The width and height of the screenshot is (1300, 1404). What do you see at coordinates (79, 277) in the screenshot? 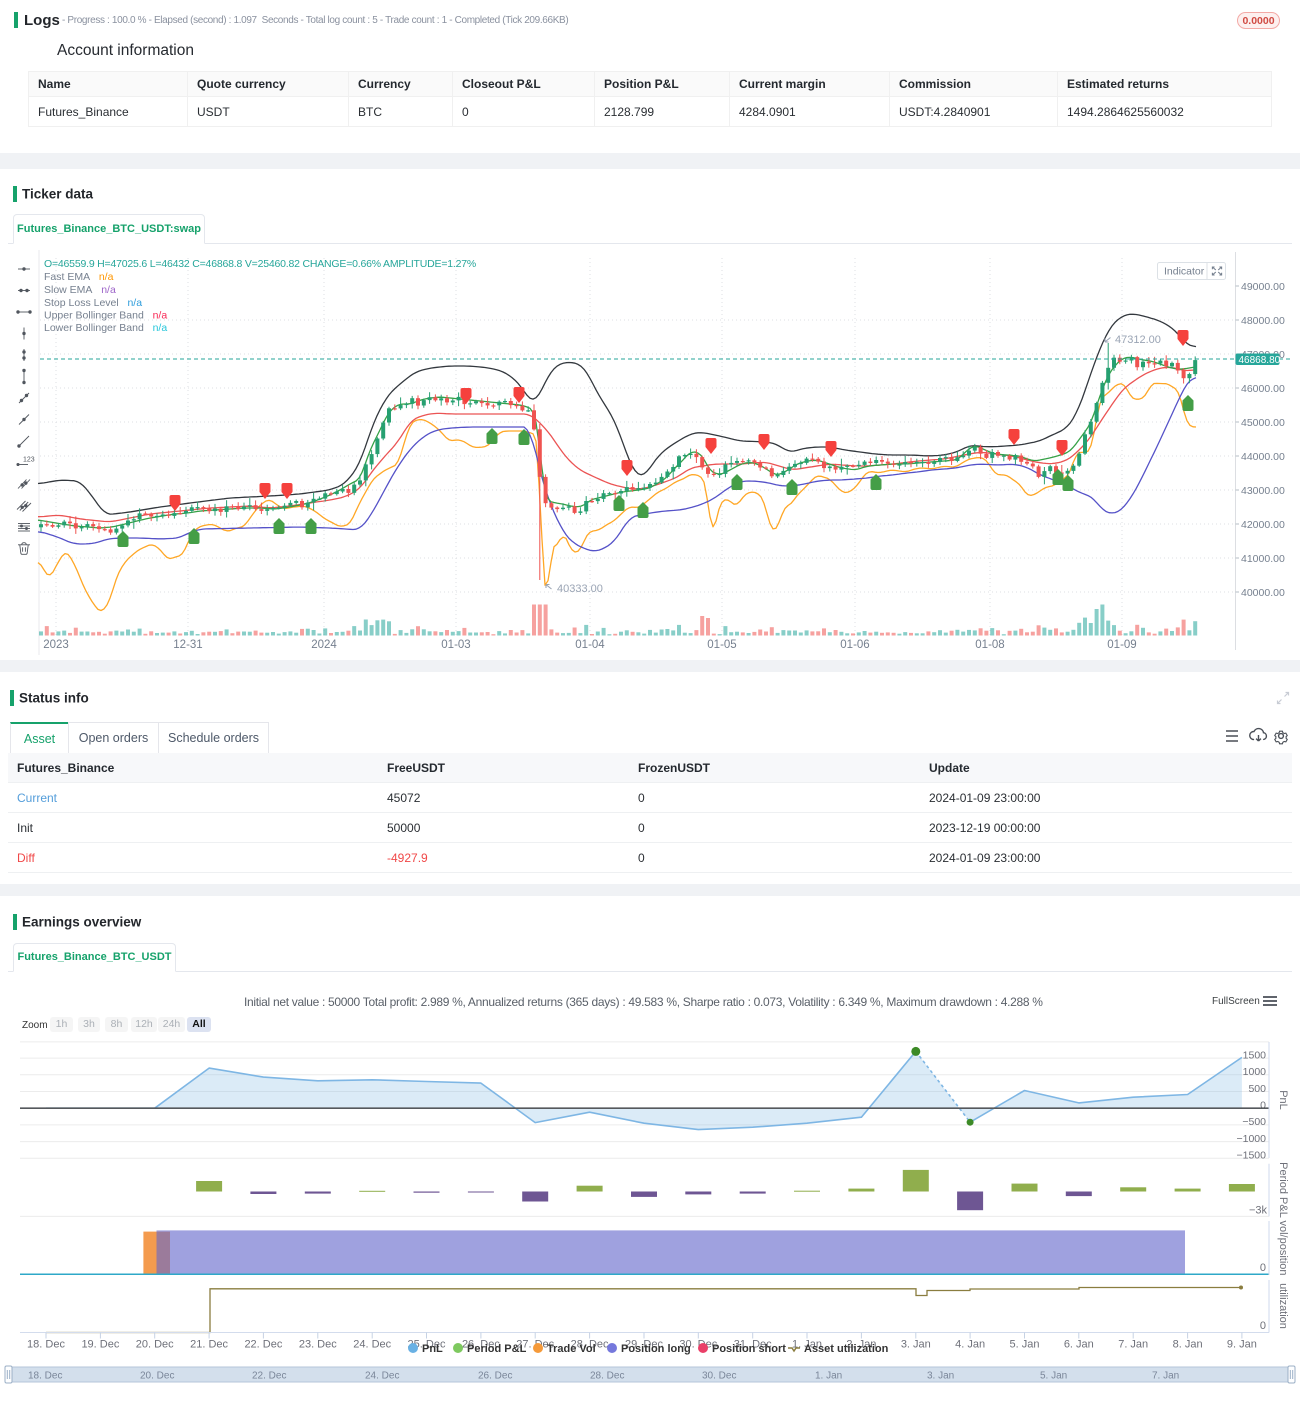
I see `svg-text: Fast EMA n/a` at bounding box center [79, 277].